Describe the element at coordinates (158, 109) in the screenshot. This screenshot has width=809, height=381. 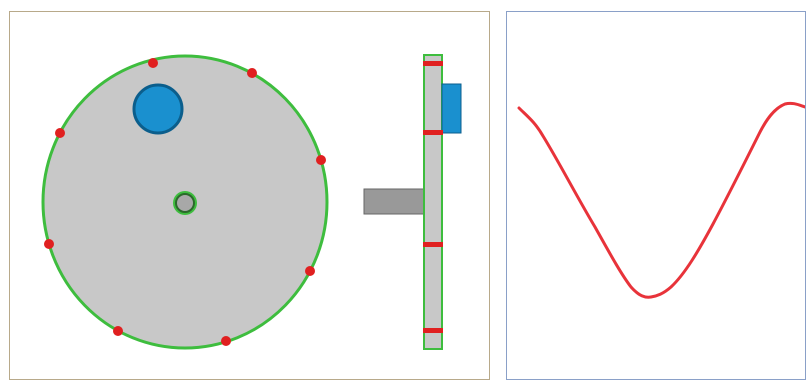
I see `blue-weight-on-disk` at that location.